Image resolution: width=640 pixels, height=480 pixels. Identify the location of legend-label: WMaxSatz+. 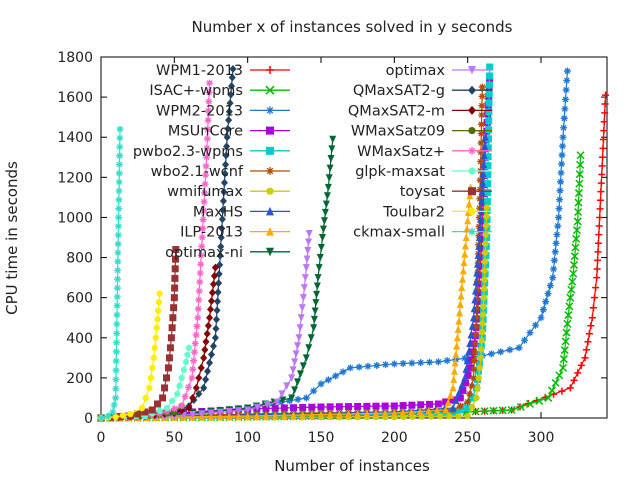
(401, 152).